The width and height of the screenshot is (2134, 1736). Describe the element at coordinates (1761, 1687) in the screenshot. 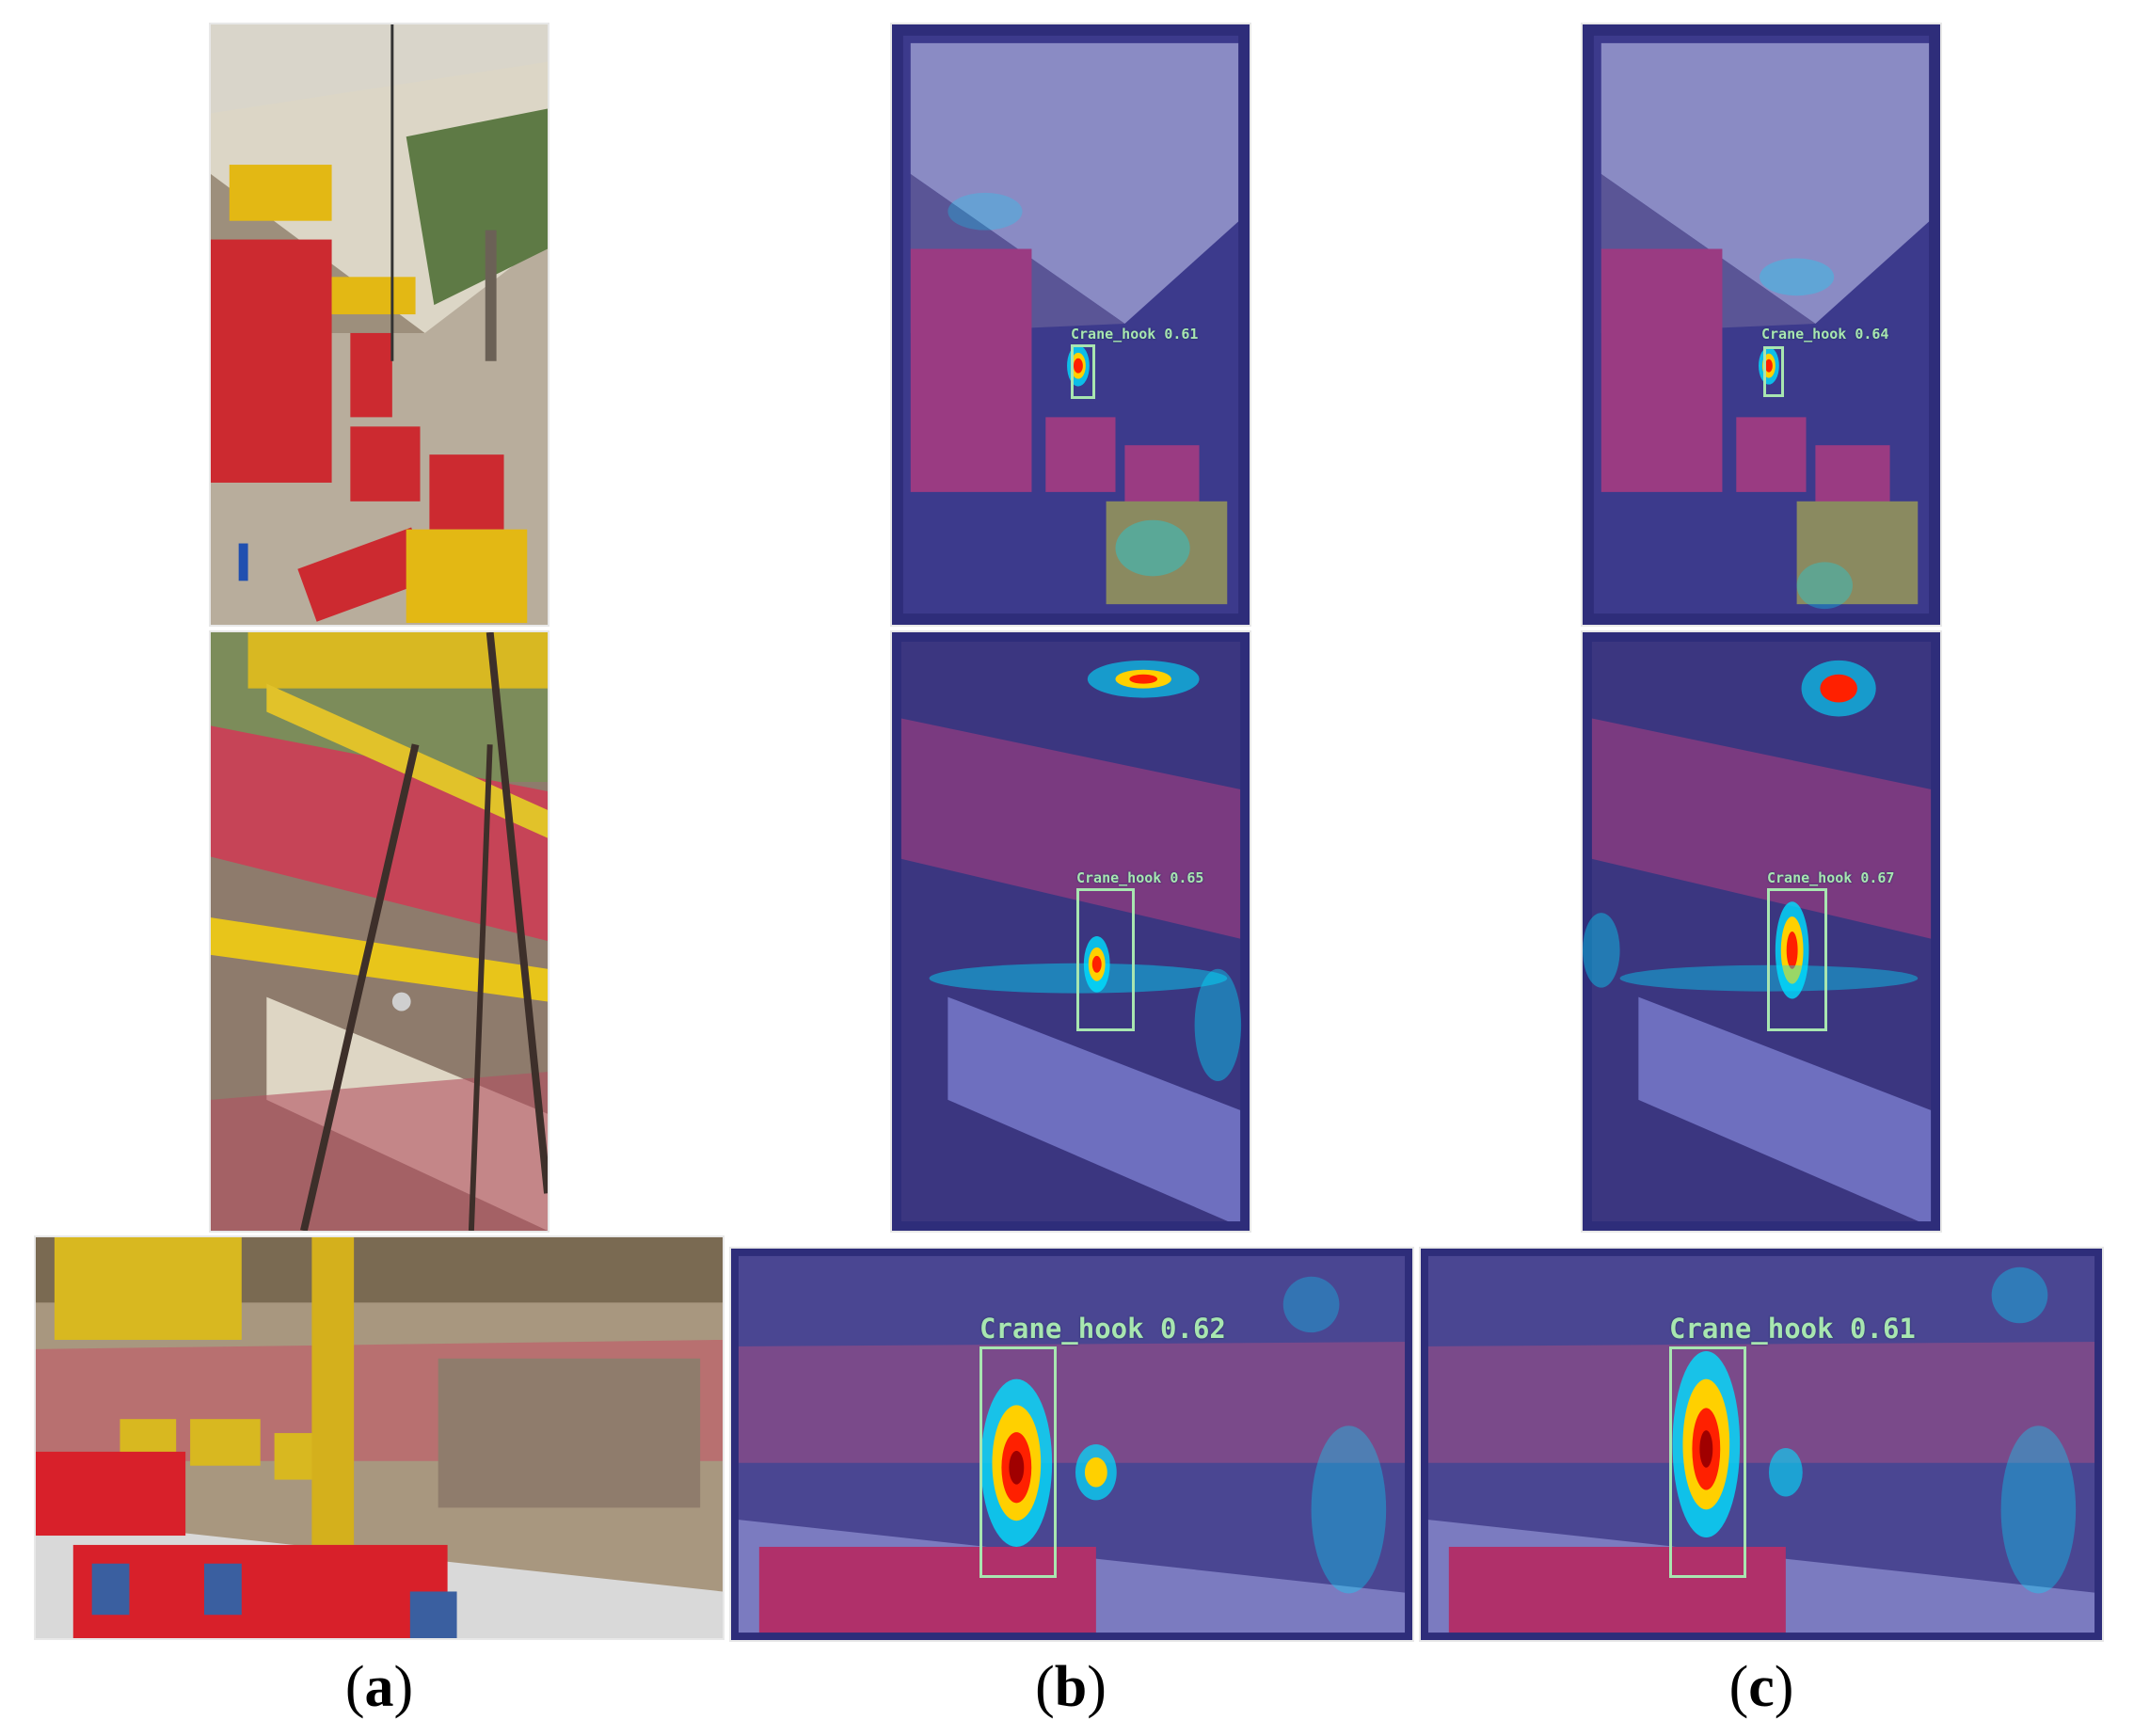

I see `caption-c: (c)` at that location.